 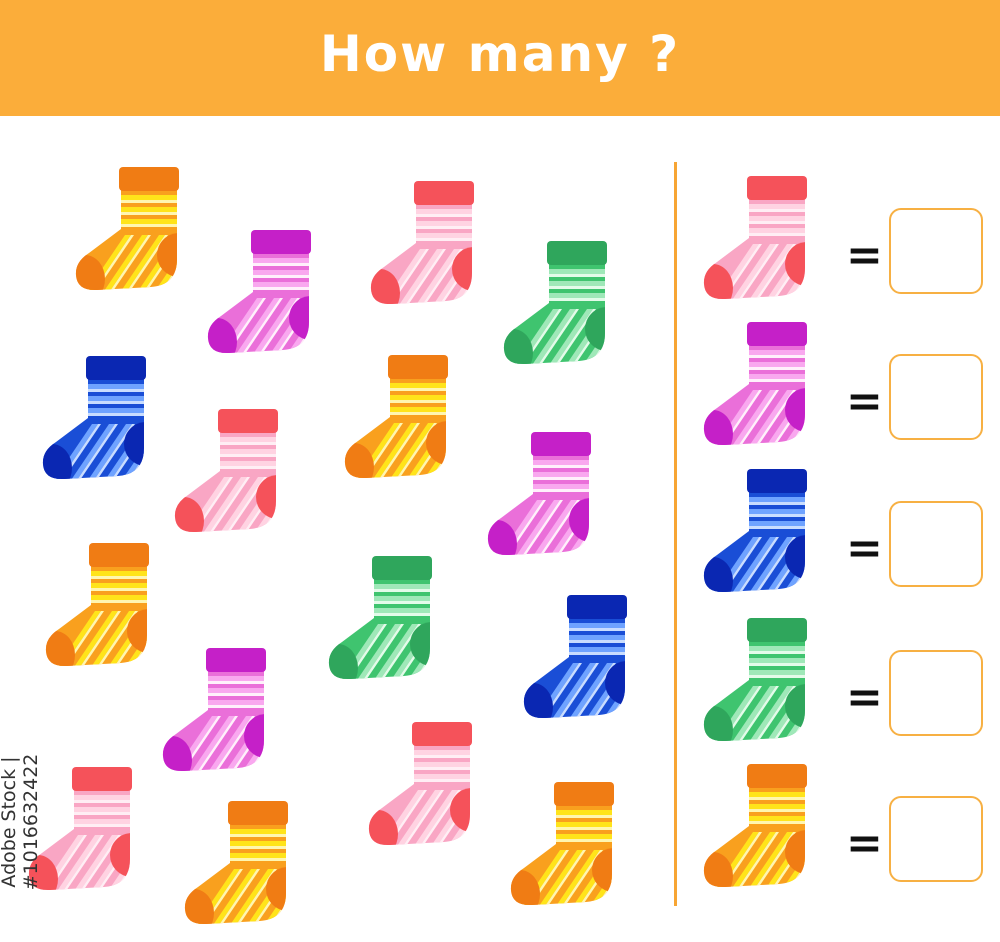 I want to click on watermark: Adobe Stock | #1016632422, so click(x=21, y=822).